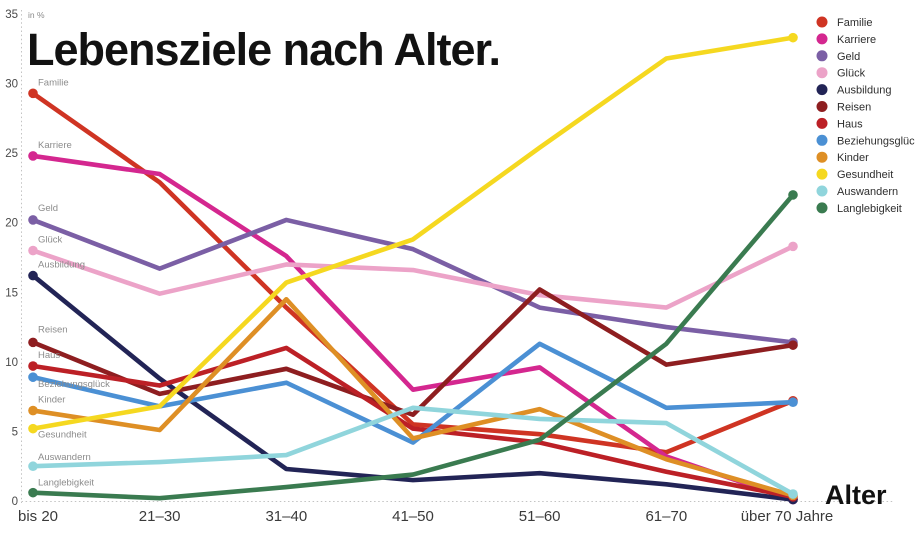 This screenshot has height=533, width=915. What do you see at coordinates (33, 428) in the screenshot?
I see `series-start-dot-gesundheit` at bounding box center [33, 428].